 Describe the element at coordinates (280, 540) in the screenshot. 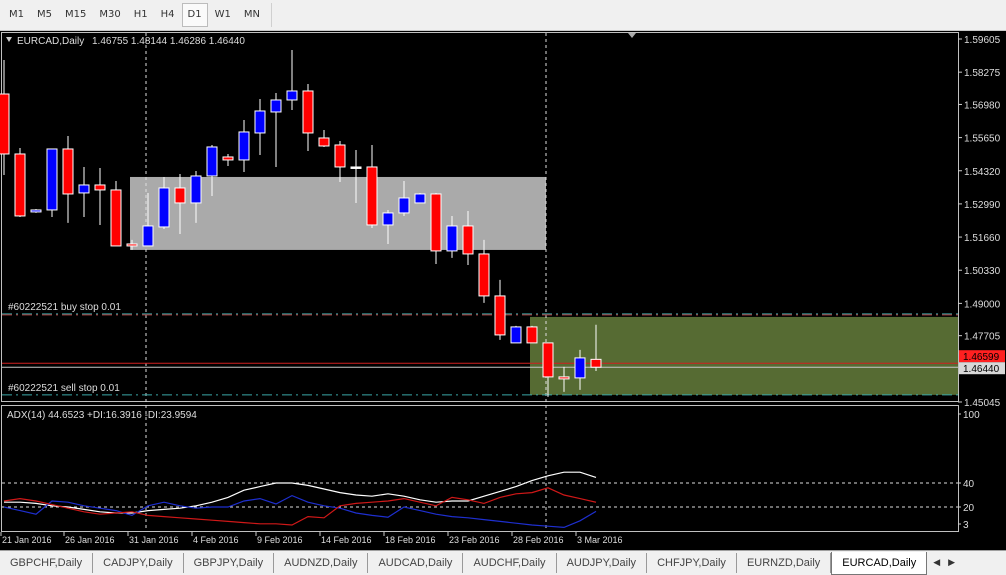

I see `date-axis-label: 9 Feb 2016` at that location.